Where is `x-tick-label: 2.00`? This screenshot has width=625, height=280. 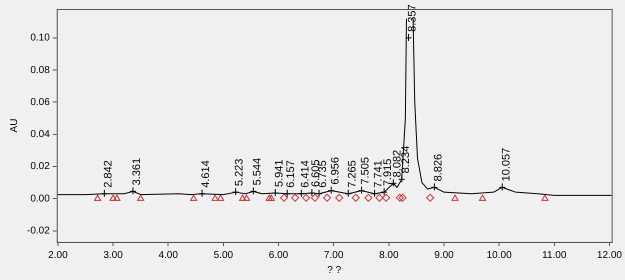 x-tick-label: 2.00 is located at coordinates (58, 255).